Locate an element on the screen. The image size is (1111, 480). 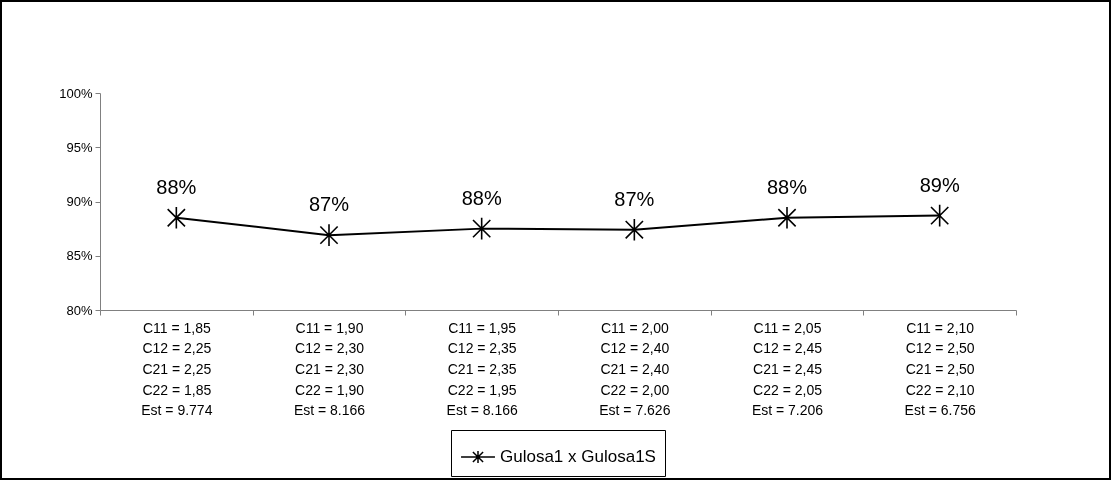
legend-label: Gulosa1 x Gulosa1S is located at coordinates (578, 456).